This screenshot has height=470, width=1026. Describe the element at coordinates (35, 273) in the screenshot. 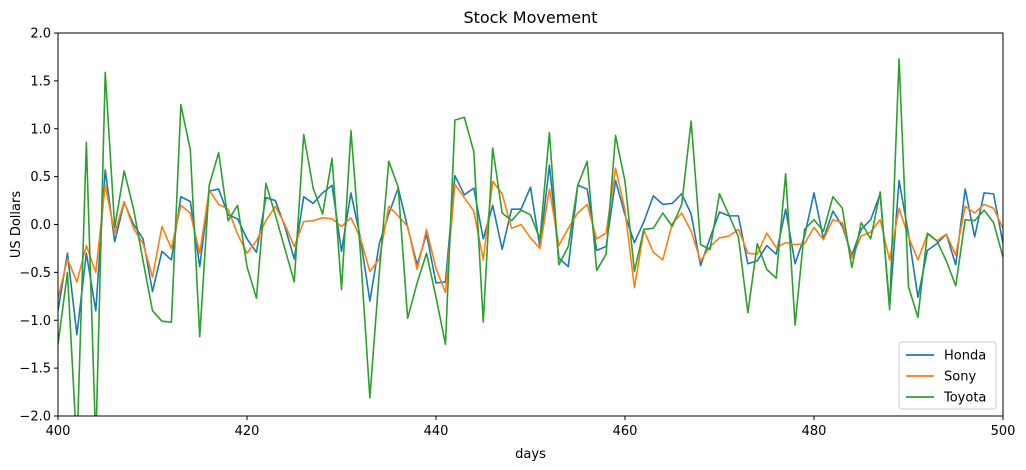

I see `y-tick-label: −0.5` at that location.